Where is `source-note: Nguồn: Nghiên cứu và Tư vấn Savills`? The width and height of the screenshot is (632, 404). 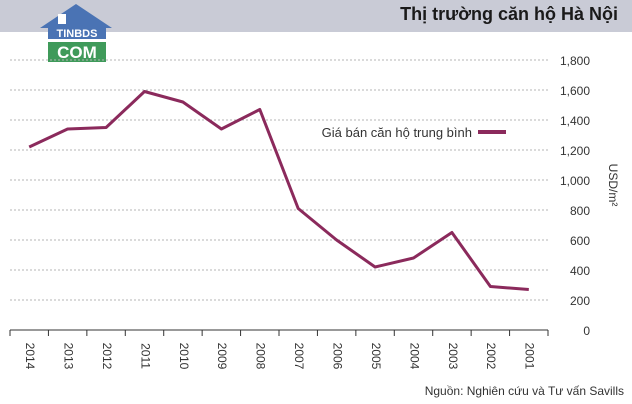 source-note: Nguồn: Nghiên cứu và Tư vấn Savills is located at coordinates (524, 391).